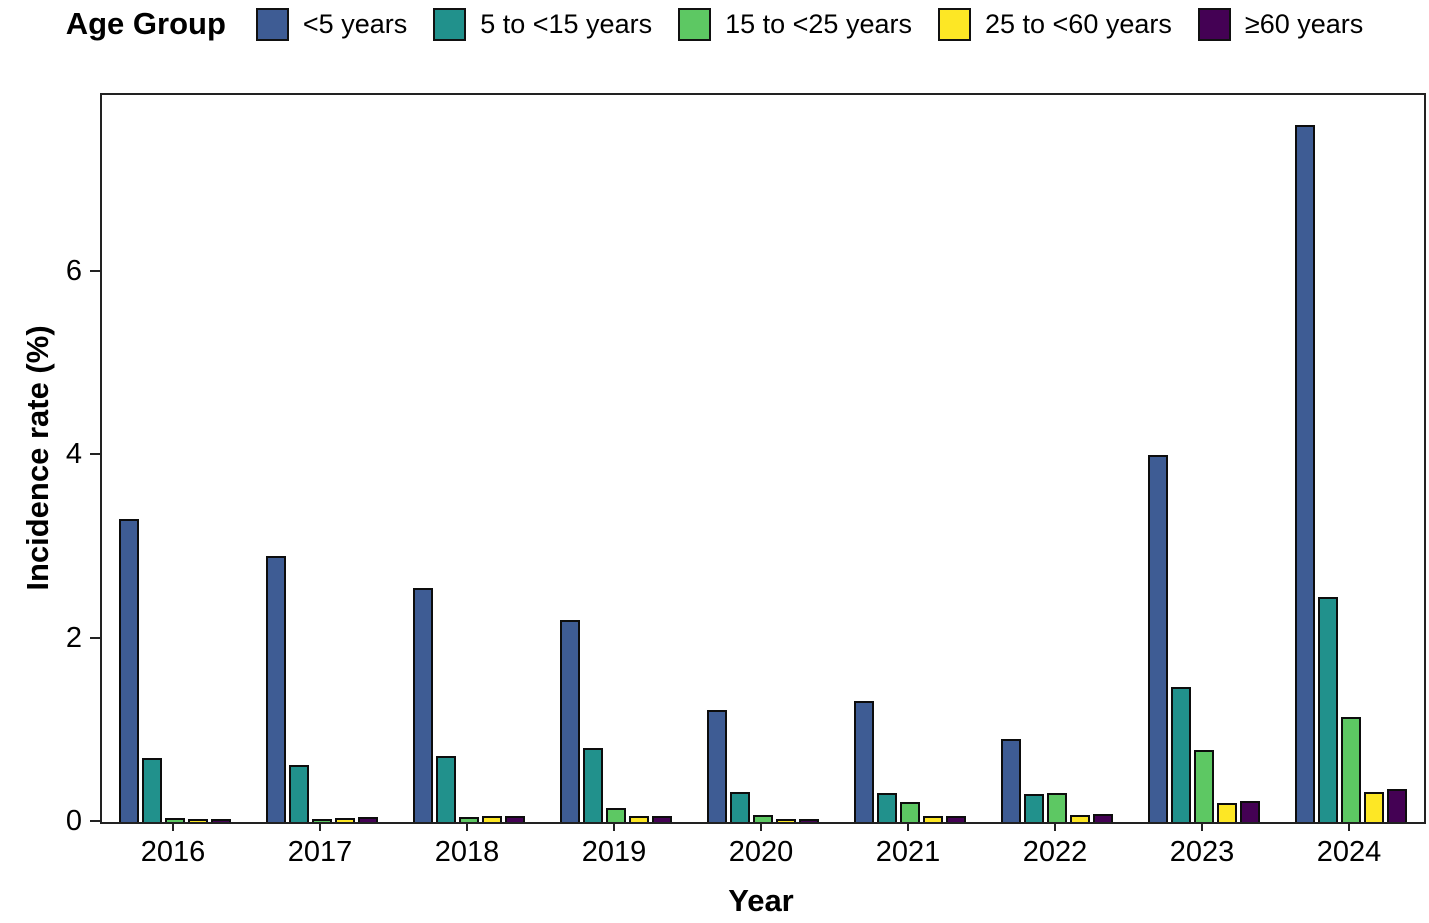 The width and height of the screenshot is (1429, 923). What do you see at coordinates (1202, 852) in the screenshot?
I see `x-tick-label: 2023` at bounding box center [1202, 852].